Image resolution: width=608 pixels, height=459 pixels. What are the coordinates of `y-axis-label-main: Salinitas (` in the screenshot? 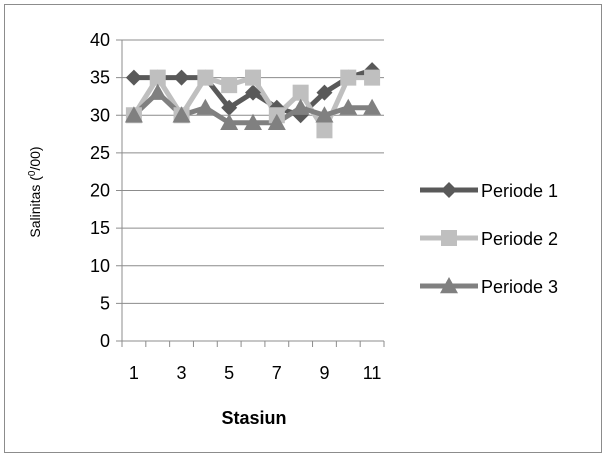 It's located at (35, 207).